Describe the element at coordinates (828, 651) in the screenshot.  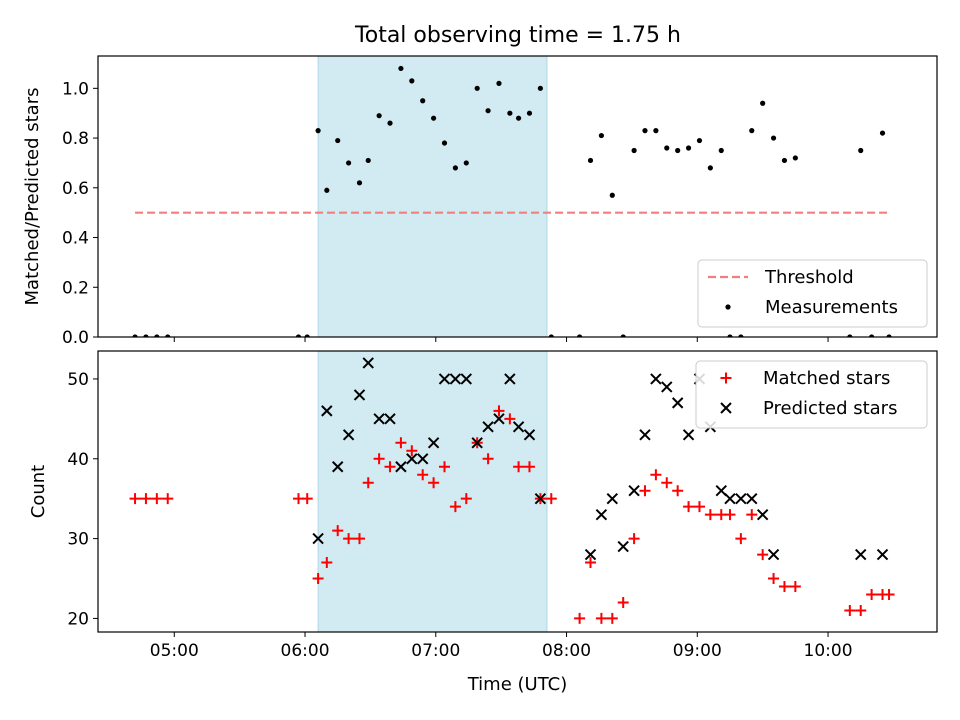
I see `x-tick-label: 10:00` at that location.